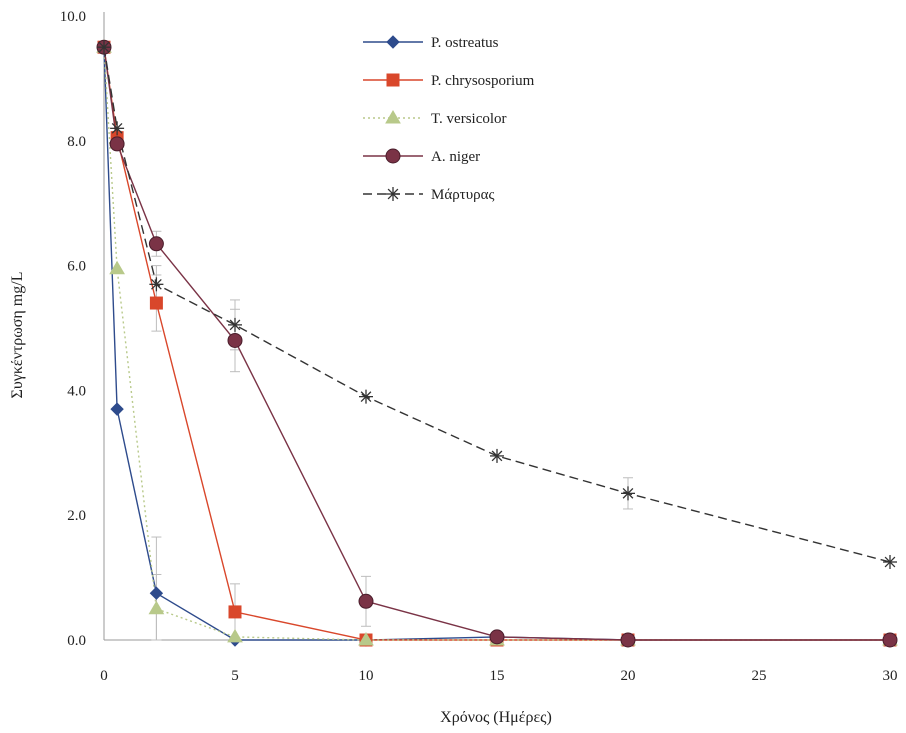 The width and height of the screenshot is (906, 733). What do you see at coordinates (366, 676) in the screenshot?
I see `x-tick-label: 10` at bounding box center [366, 676].